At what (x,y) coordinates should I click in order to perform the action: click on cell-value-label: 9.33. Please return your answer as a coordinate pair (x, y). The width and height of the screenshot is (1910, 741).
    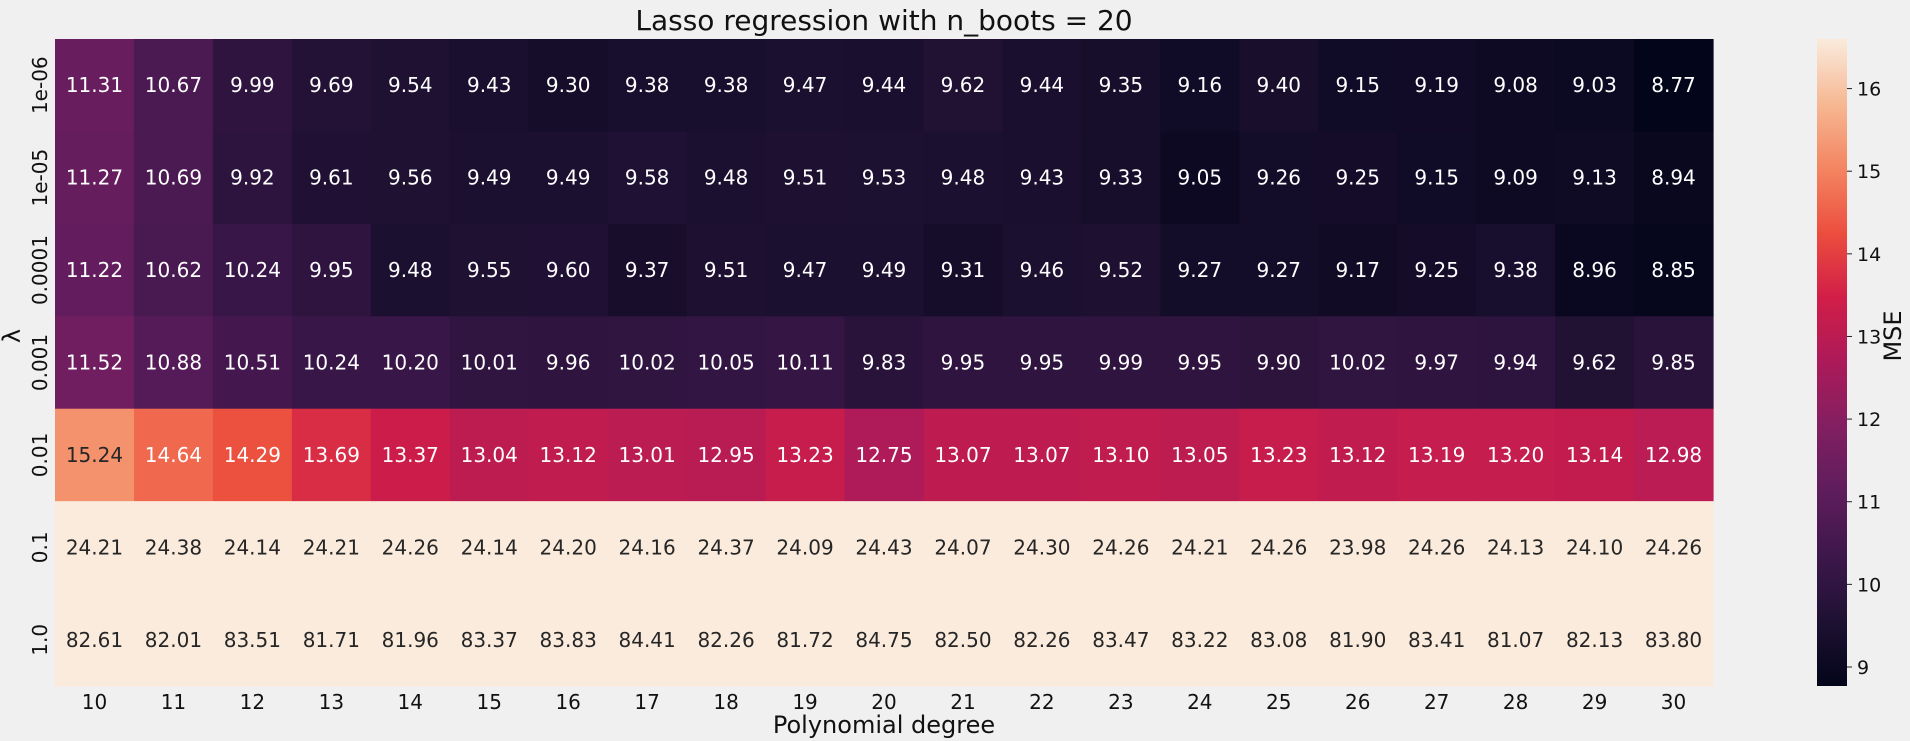
    Looking at the image, I should click on (1121, 178).